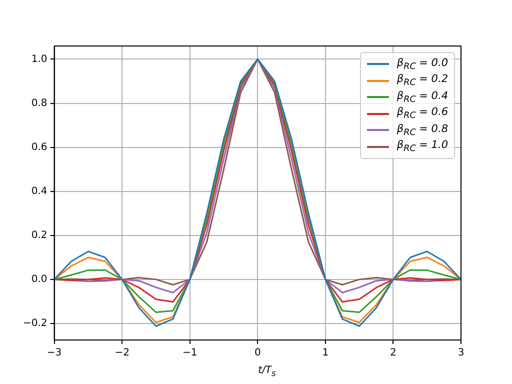 The height and width of the screenshot is (384, 512). I want to click on x-tick-label: 1, so click(325, 353).